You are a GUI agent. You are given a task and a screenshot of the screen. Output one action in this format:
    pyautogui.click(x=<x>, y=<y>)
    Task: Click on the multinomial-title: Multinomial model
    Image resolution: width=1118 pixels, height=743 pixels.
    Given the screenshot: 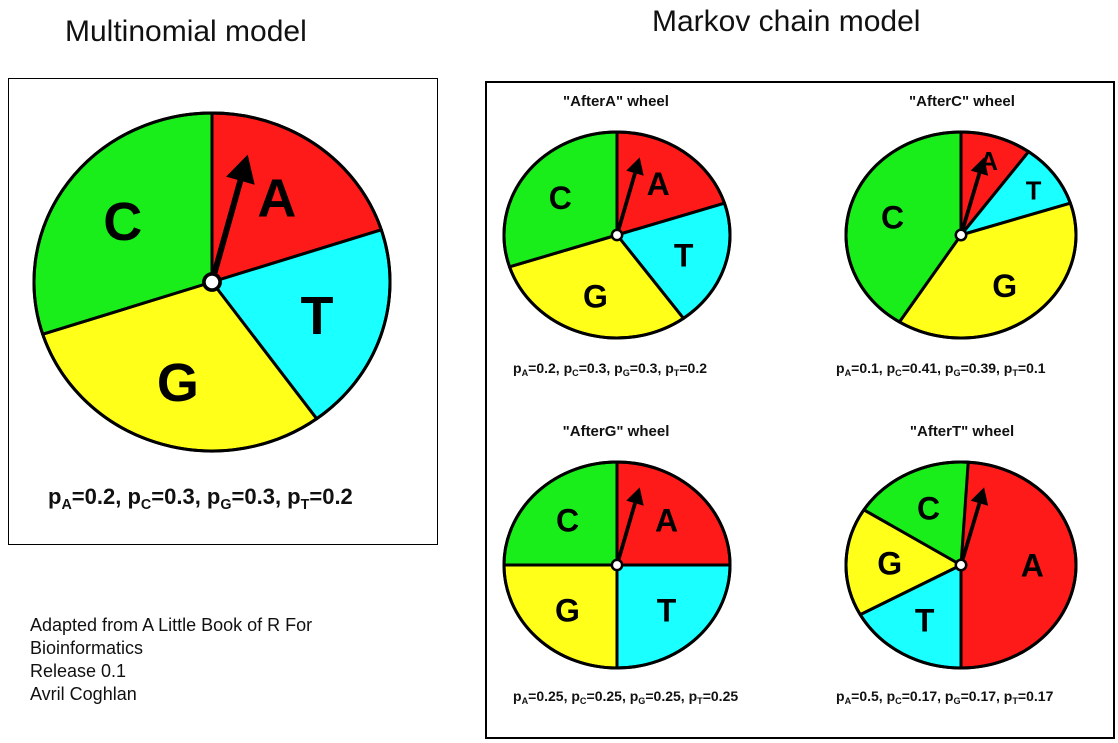 What is the action you would take?
    pyautogui.click(x=186, y=31)
    